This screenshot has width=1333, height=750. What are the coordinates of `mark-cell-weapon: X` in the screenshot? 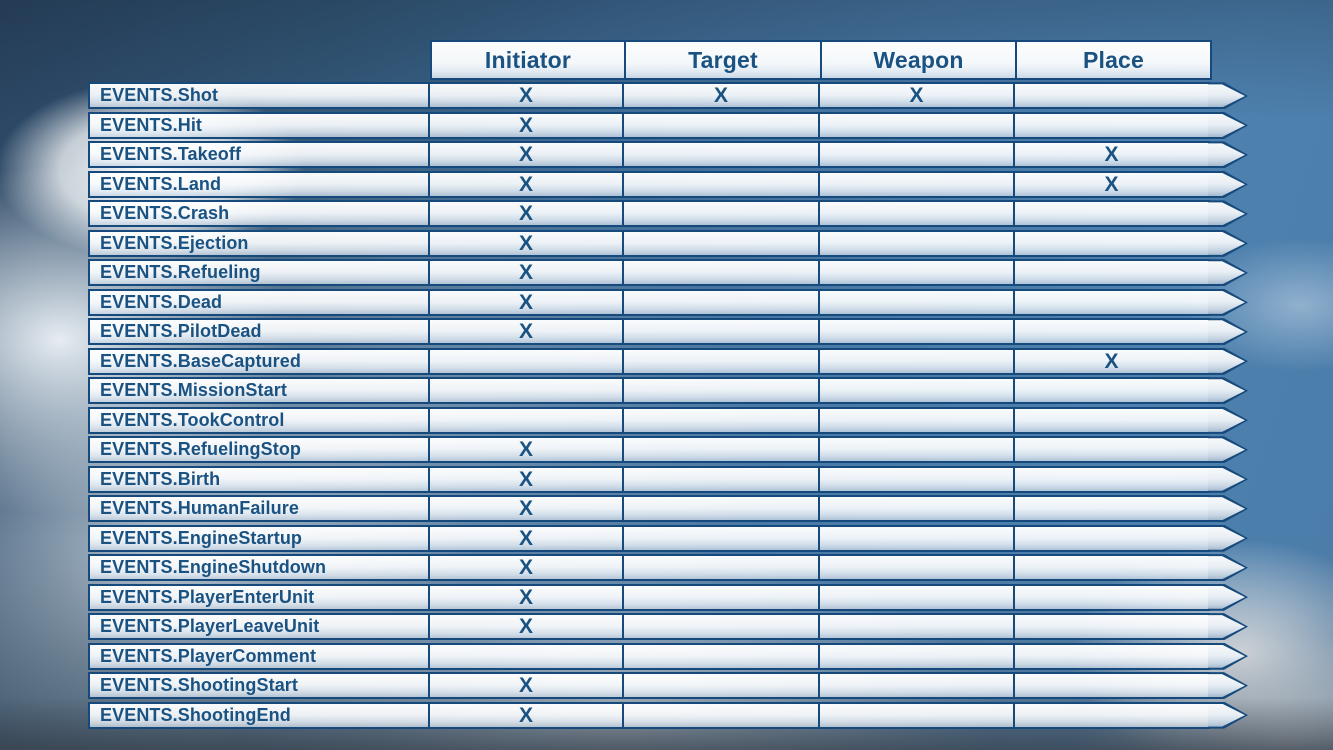 It's located at (916, 96).